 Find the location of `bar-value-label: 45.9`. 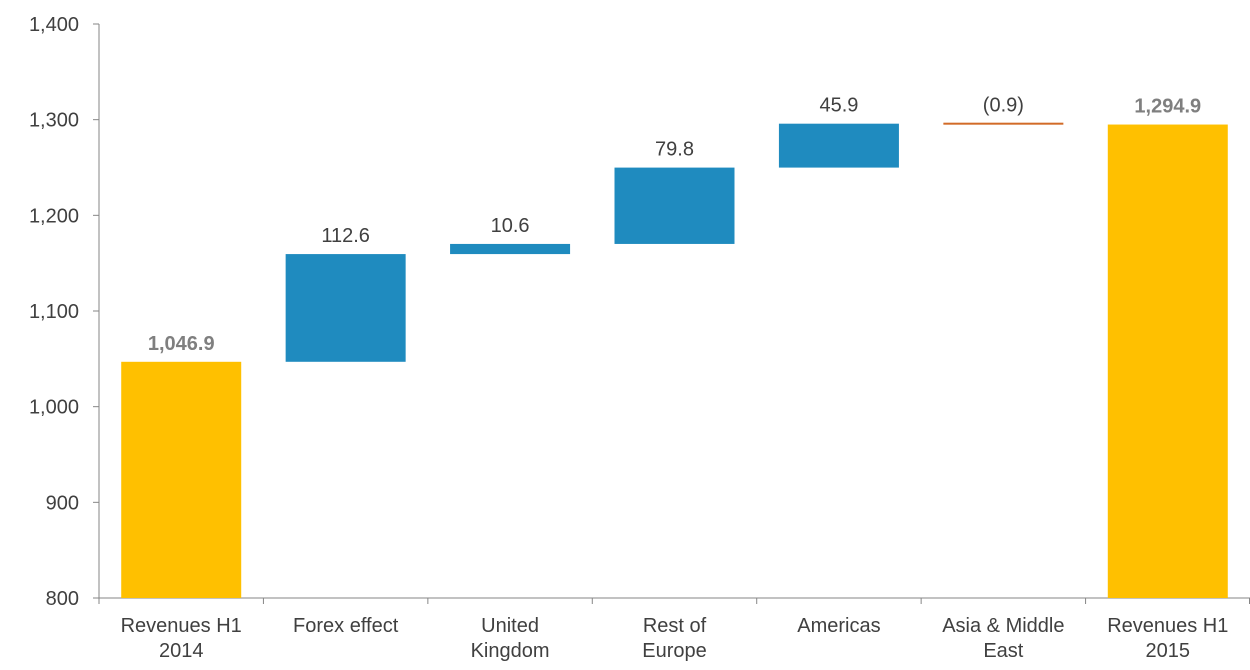

bar-value-label: 45.9 is located at coordinates (838, 106).